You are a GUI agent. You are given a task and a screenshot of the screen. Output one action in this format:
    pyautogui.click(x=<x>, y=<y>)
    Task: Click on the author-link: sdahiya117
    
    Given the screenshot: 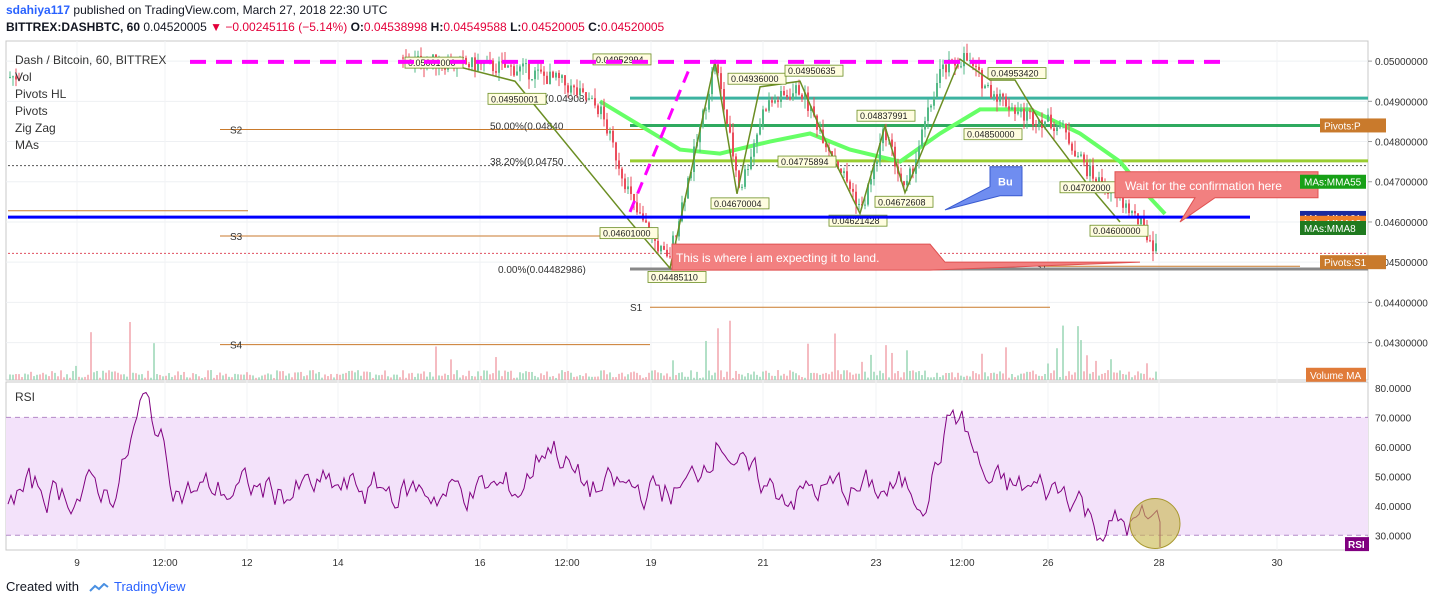 What is the action you would take?
    pyautogui.click(x=38, y=10)
    